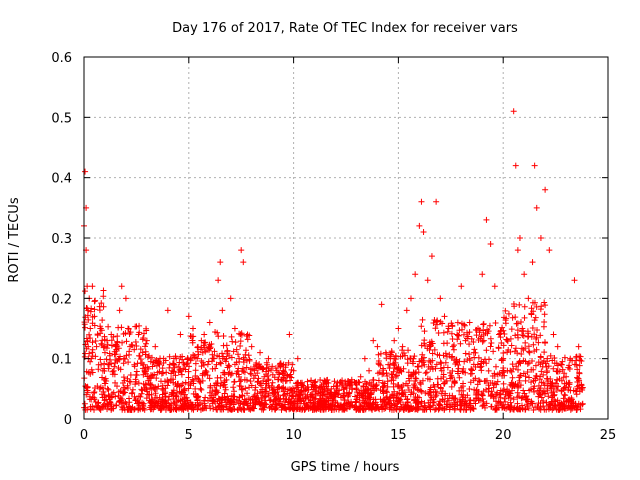 This screenshot has width=640, height=480. What do you see at coordinates (348, 435) in the screenshot?
I see `x-tick-labels: 0 5 10 15 20 25` at bounding box center [348, 435].